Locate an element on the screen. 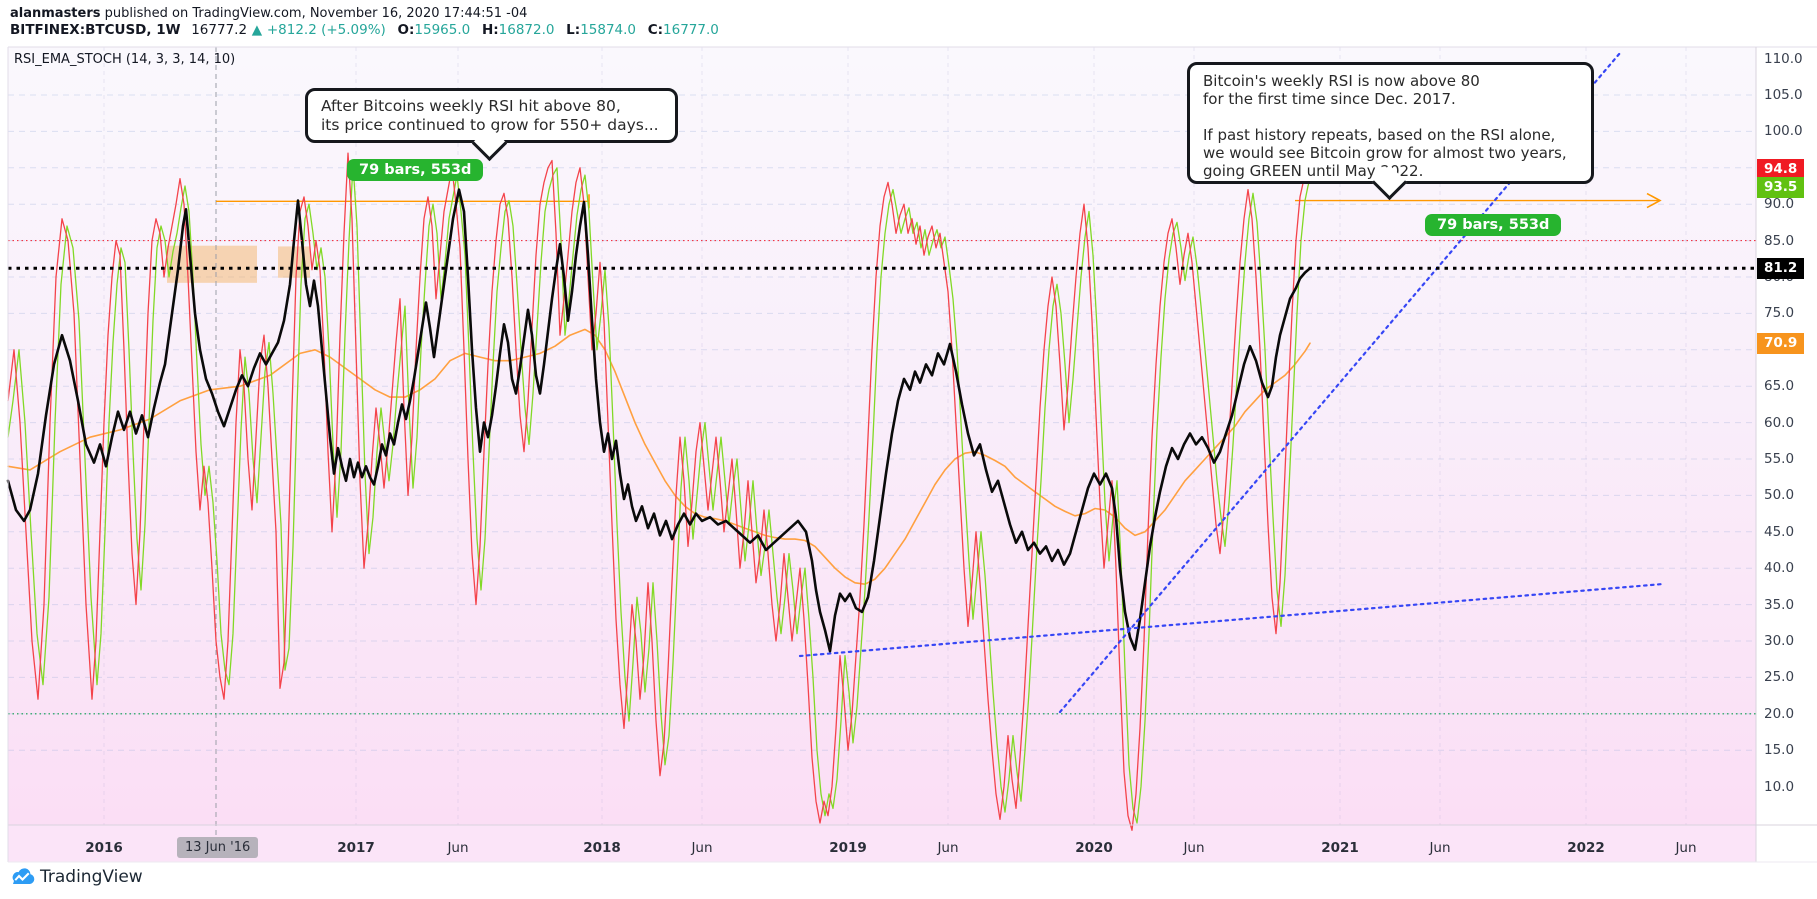 Image resolution: width=1817 pixels, height=899 pixels. open-value: 15965.0 is located at coordinates (442, 30).